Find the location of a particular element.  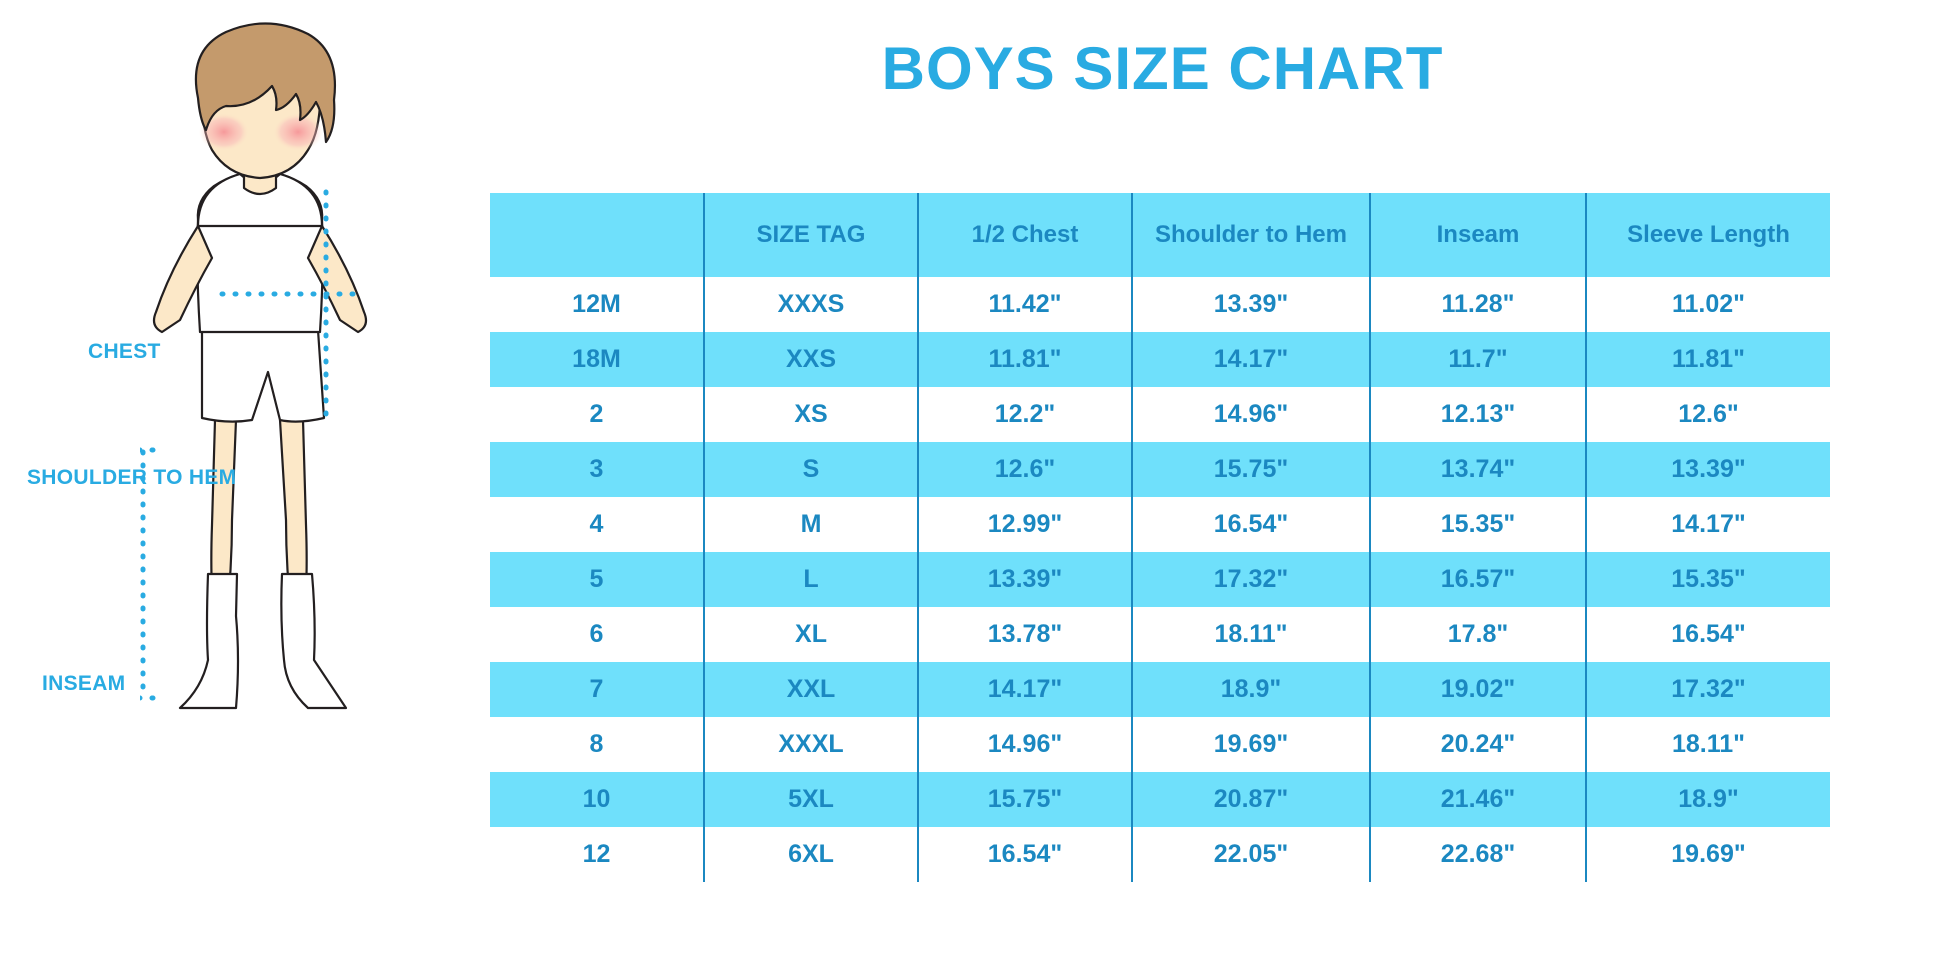

cell-size-tag: 5XL is located at coordinates (810, 799).